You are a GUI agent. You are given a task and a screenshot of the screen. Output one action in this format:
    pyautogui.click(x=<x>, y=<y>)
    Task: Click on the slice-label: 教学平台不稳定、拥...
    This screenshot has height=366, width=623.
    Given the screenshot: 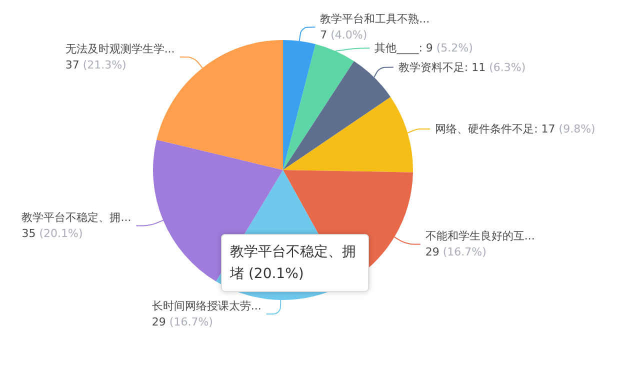 What is the action you would take?
    pyautogui.click(x=77, y=217)
    